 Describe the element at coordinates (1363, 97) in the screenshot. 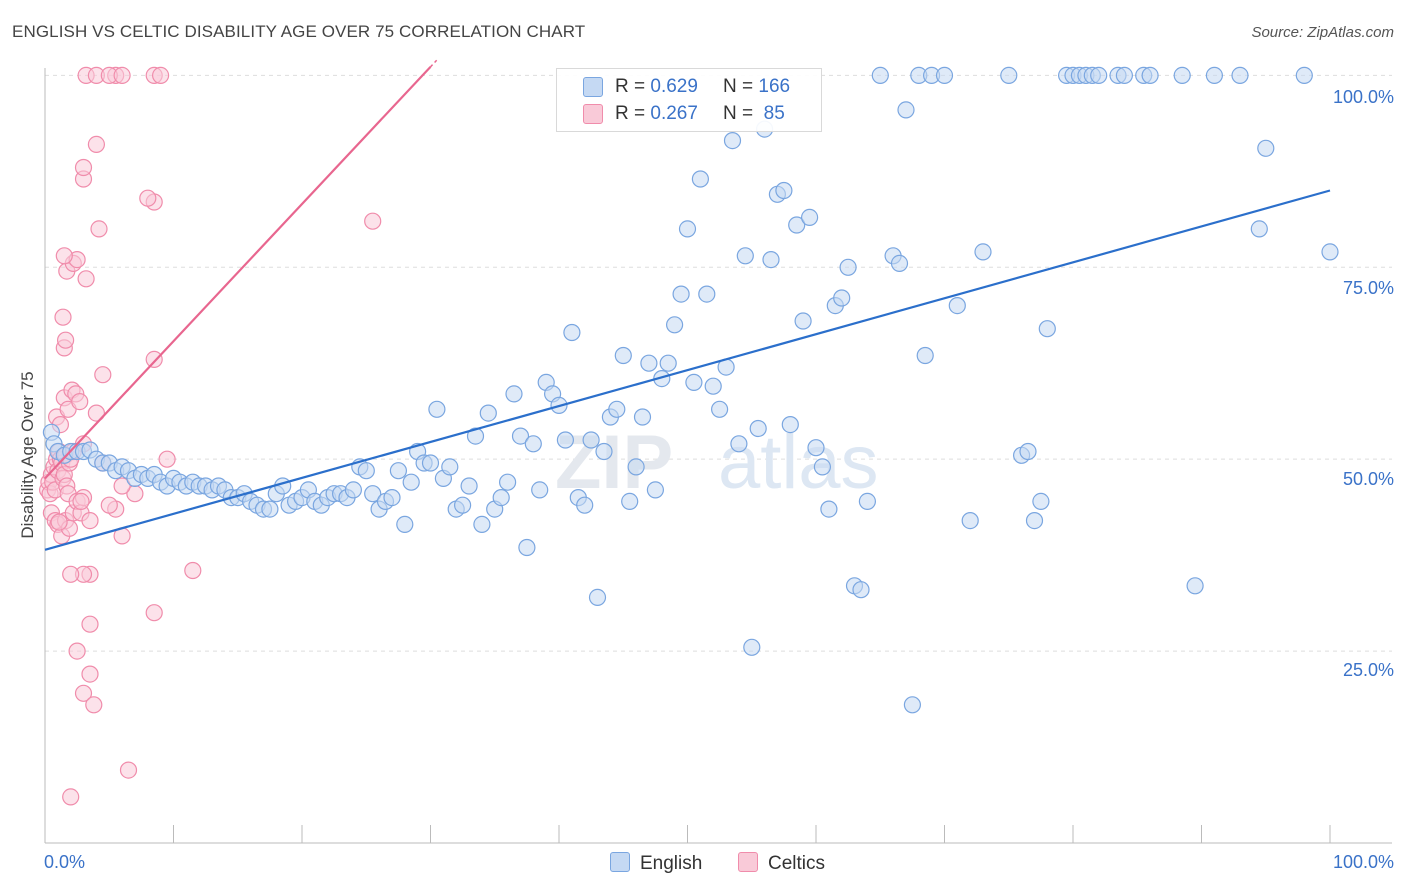

I see `y-tick-label: 100.0%` at that location.